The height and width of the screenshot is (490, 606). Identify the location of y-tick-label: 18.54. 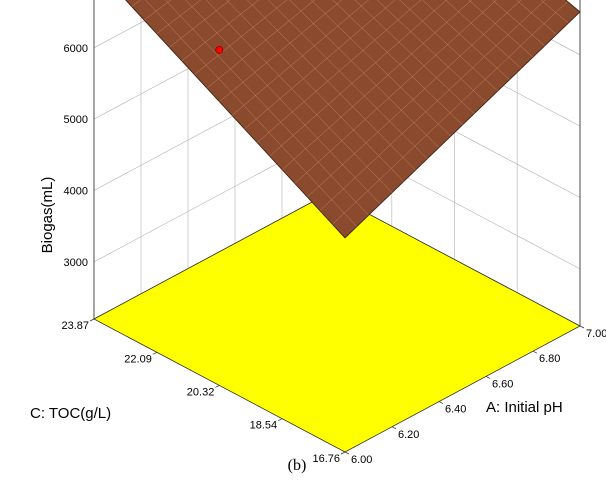
(264, 426).